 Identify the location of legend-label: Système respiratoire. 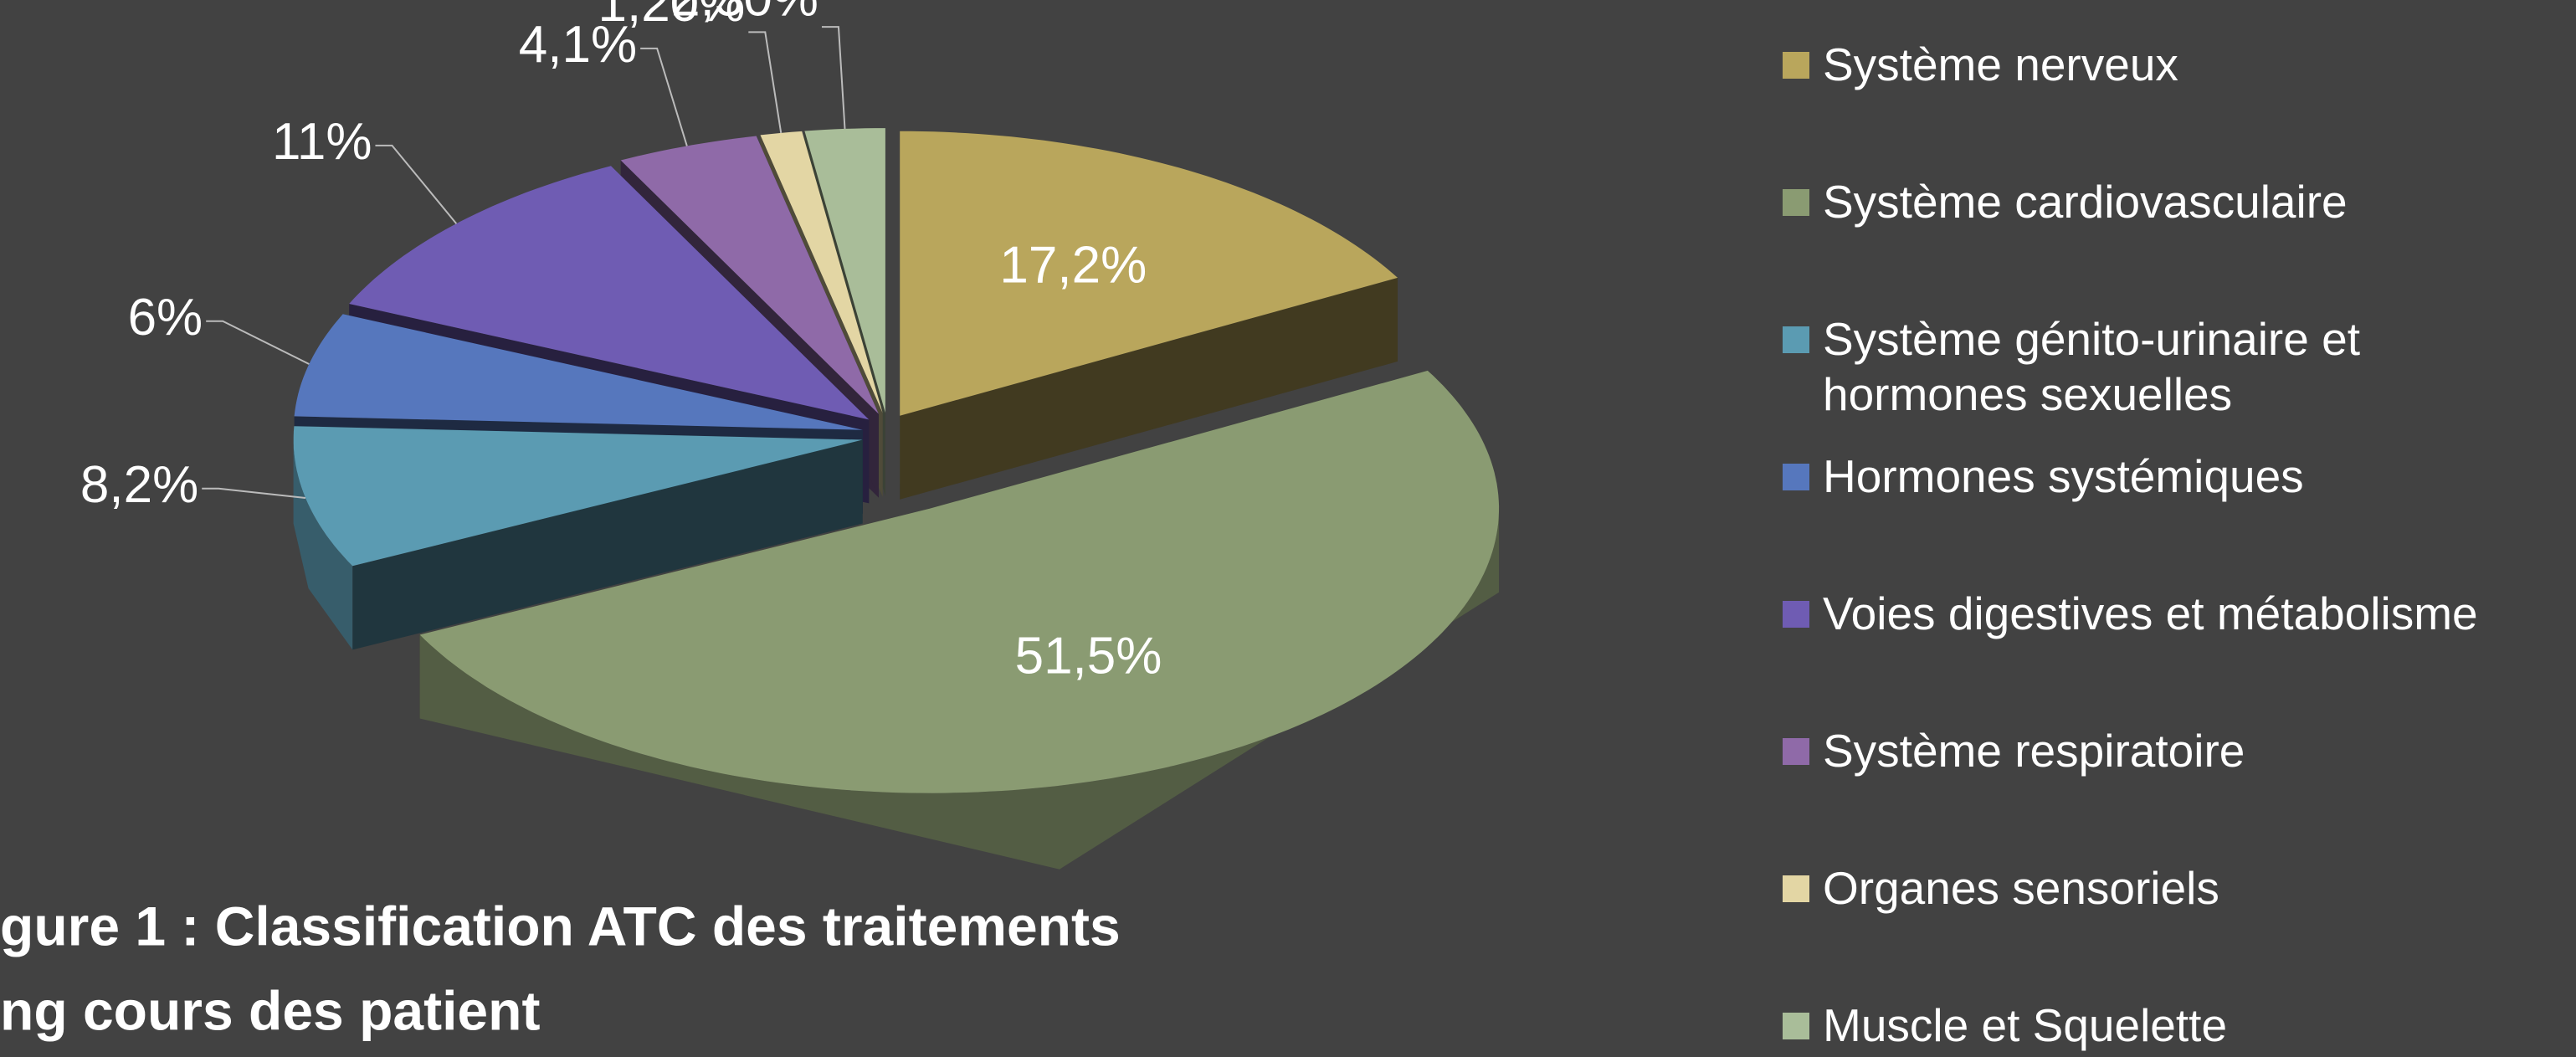
(2034, 751).